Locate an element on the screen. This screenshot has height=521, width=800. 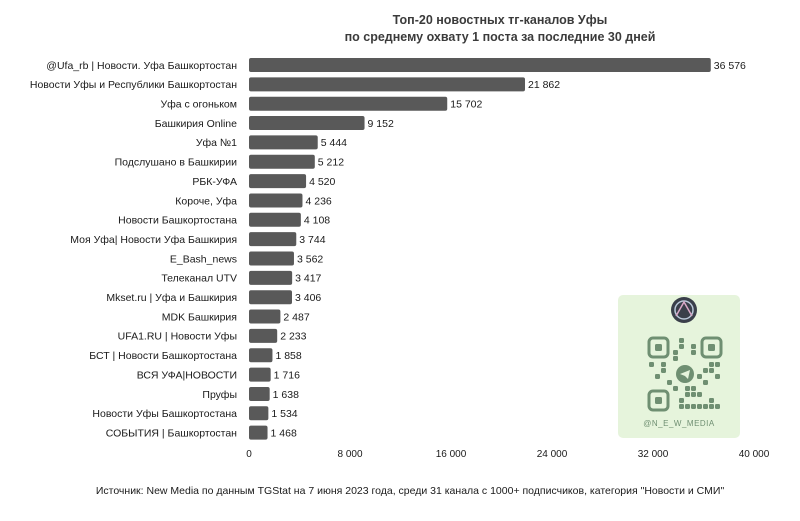
data-label: 15 702 is located at coordinates (466, 105).